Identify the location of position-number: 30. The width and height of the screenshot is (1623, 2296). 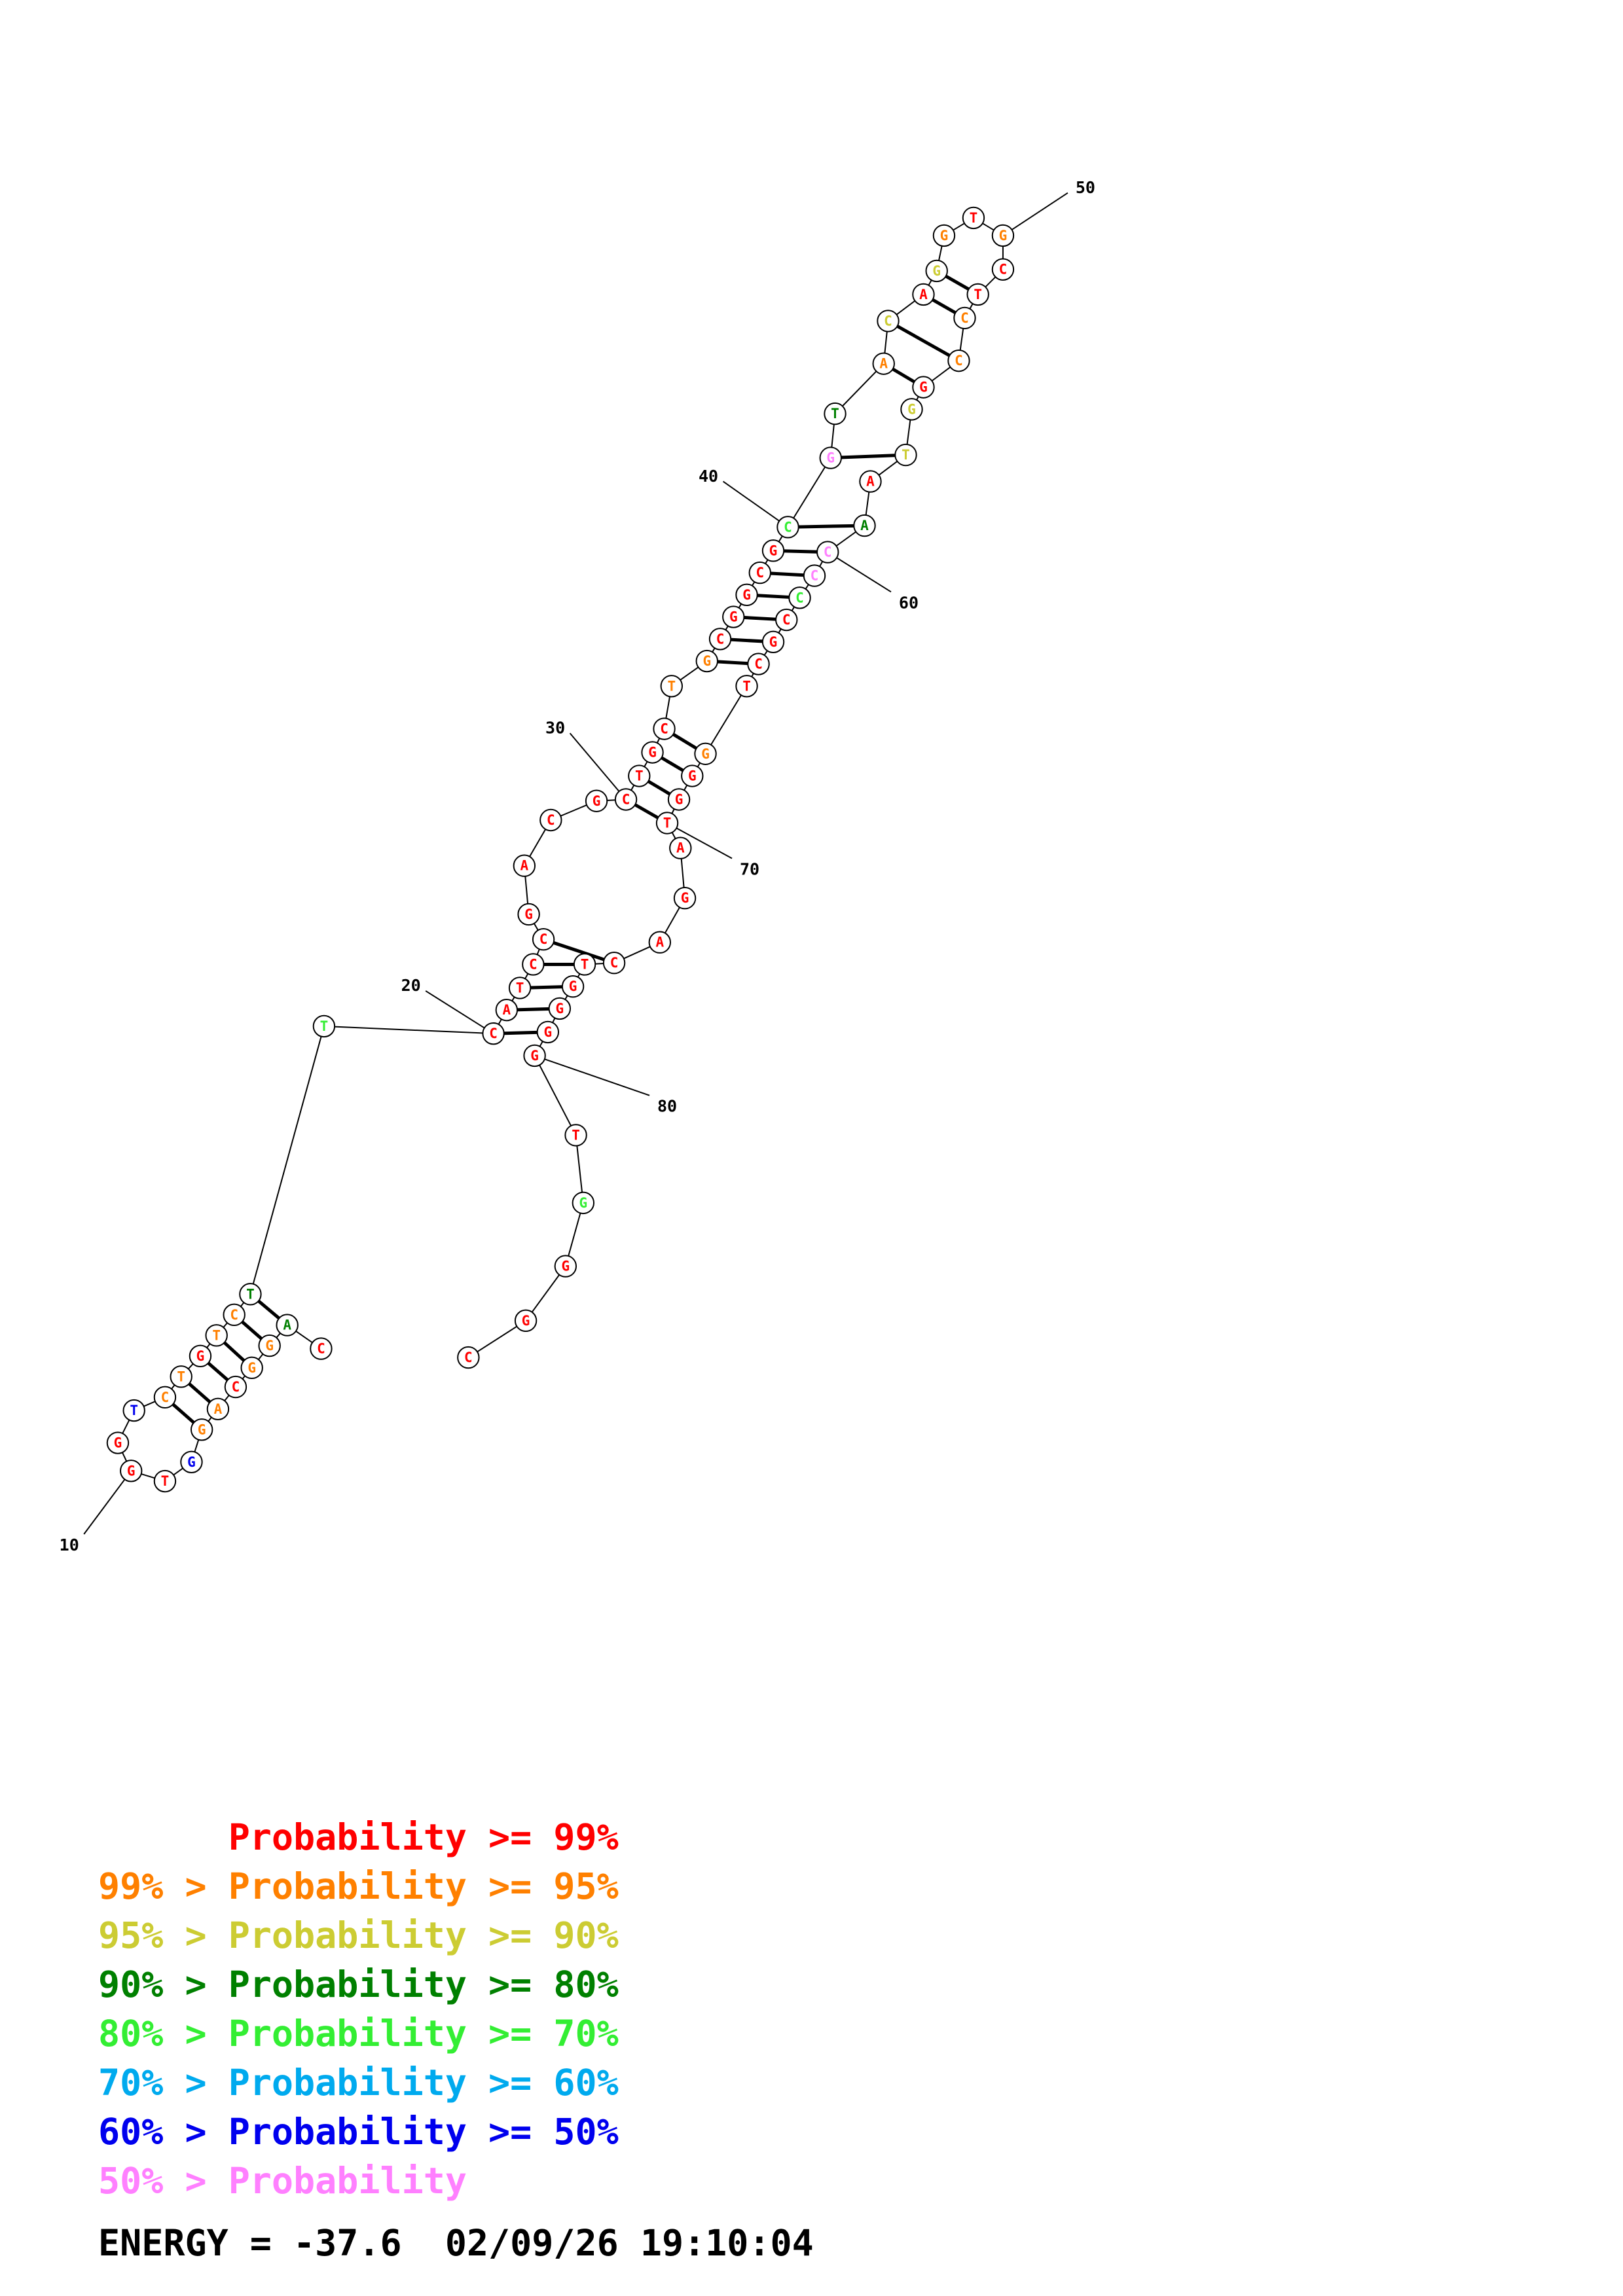
(555, 728).